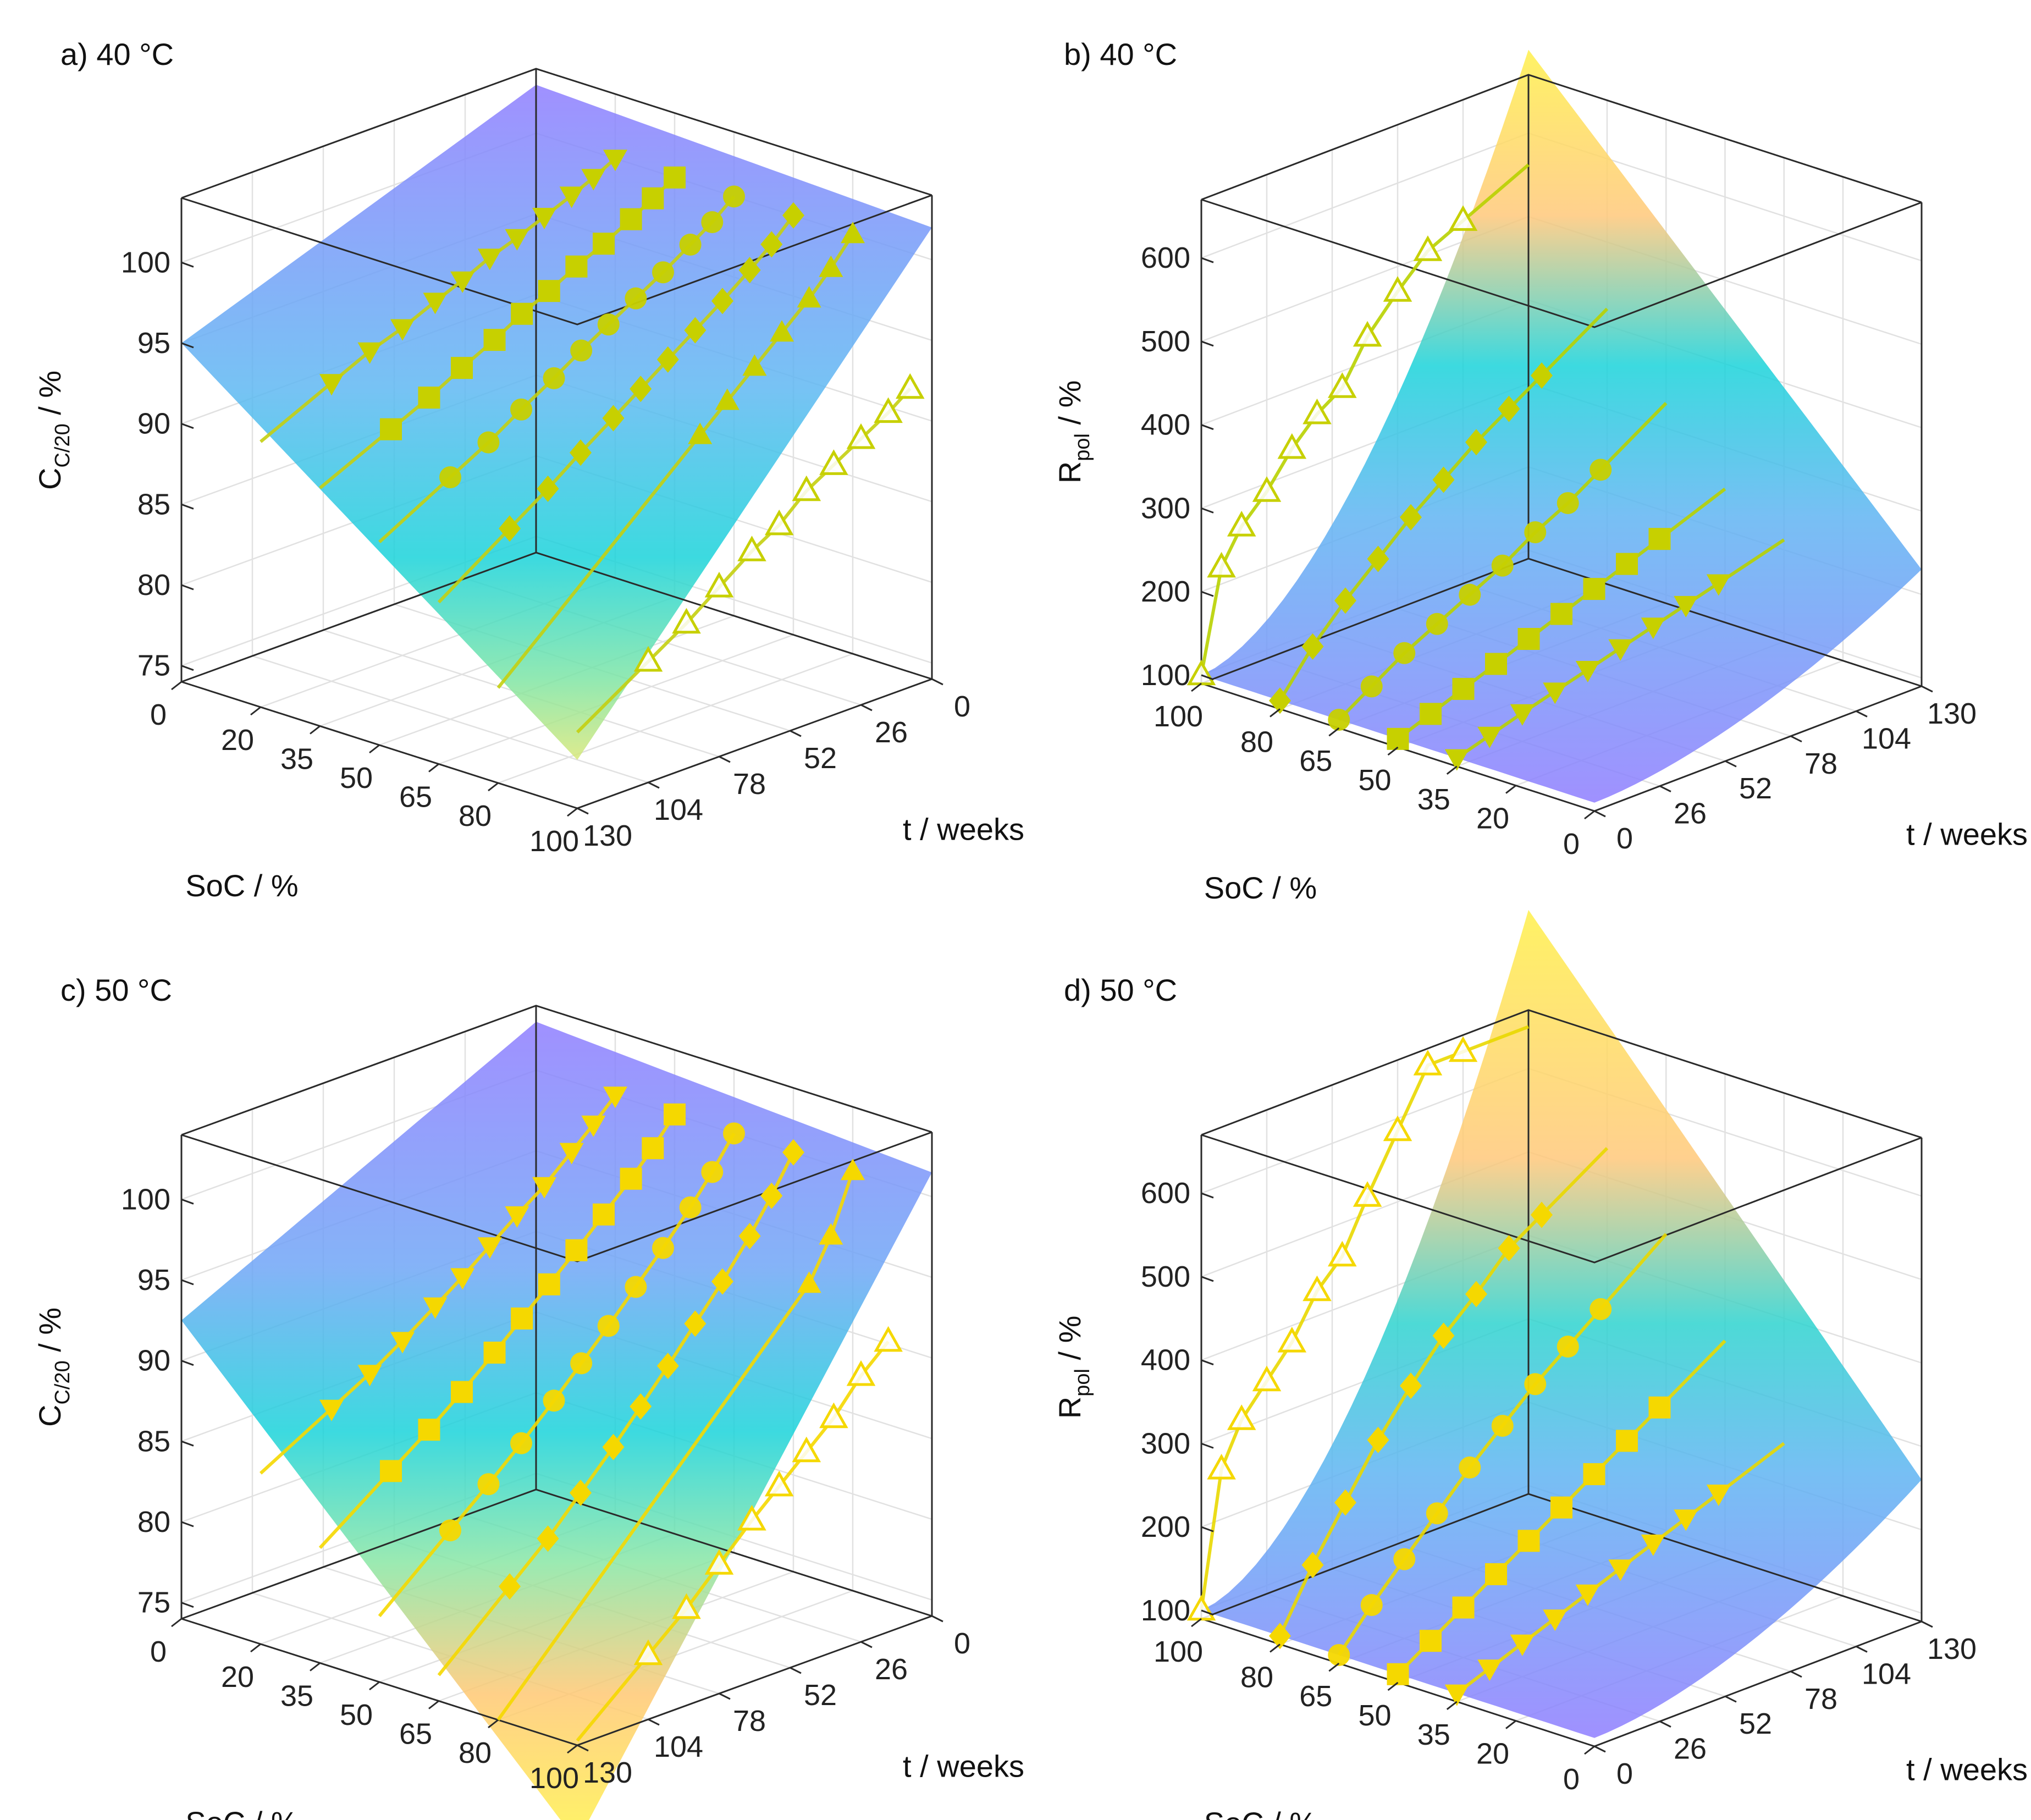 This screenshot has height=1820, width=2031. What do you see at coordinates (1073, 1367) in the screenshot?
I see `z-axis-label: Rpol / %` at bounding box center [1073, 1367].